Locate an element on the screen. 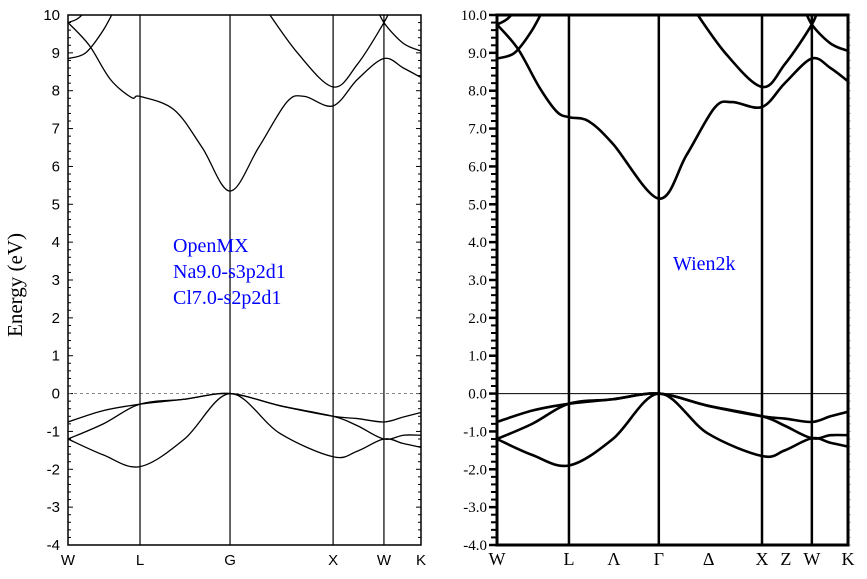 The height and width of the screenshot is (579, 867). y-tick-label: 10.0 is located at coordinates (474, 16).